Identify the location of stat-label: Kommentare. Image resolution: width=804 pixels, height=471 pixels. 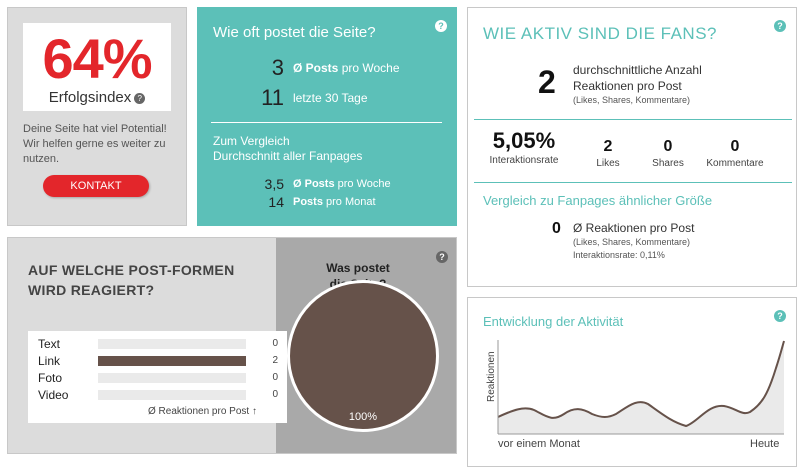
(735, 163).